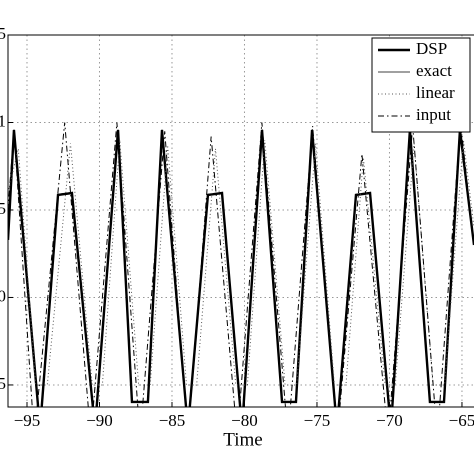 The image size is (474, 474). Describe the element at coordinates (431, 48) in the screenshot. I see `legend-label: DSP` at that location.